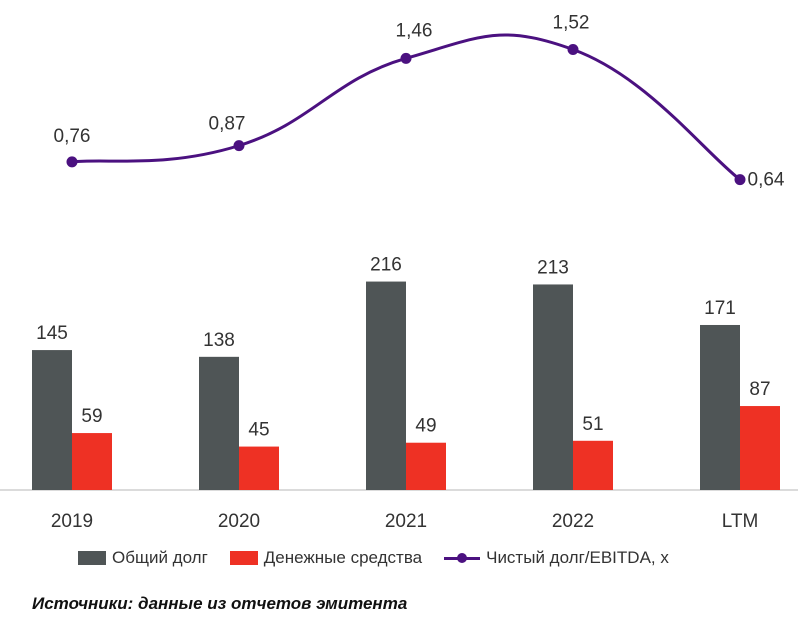 This screenshot has height=620, width=798. Describe the element at coordinates (720, 308) in the screenshot. I see `bar-label-total-debt-LTM: 171` at that location.